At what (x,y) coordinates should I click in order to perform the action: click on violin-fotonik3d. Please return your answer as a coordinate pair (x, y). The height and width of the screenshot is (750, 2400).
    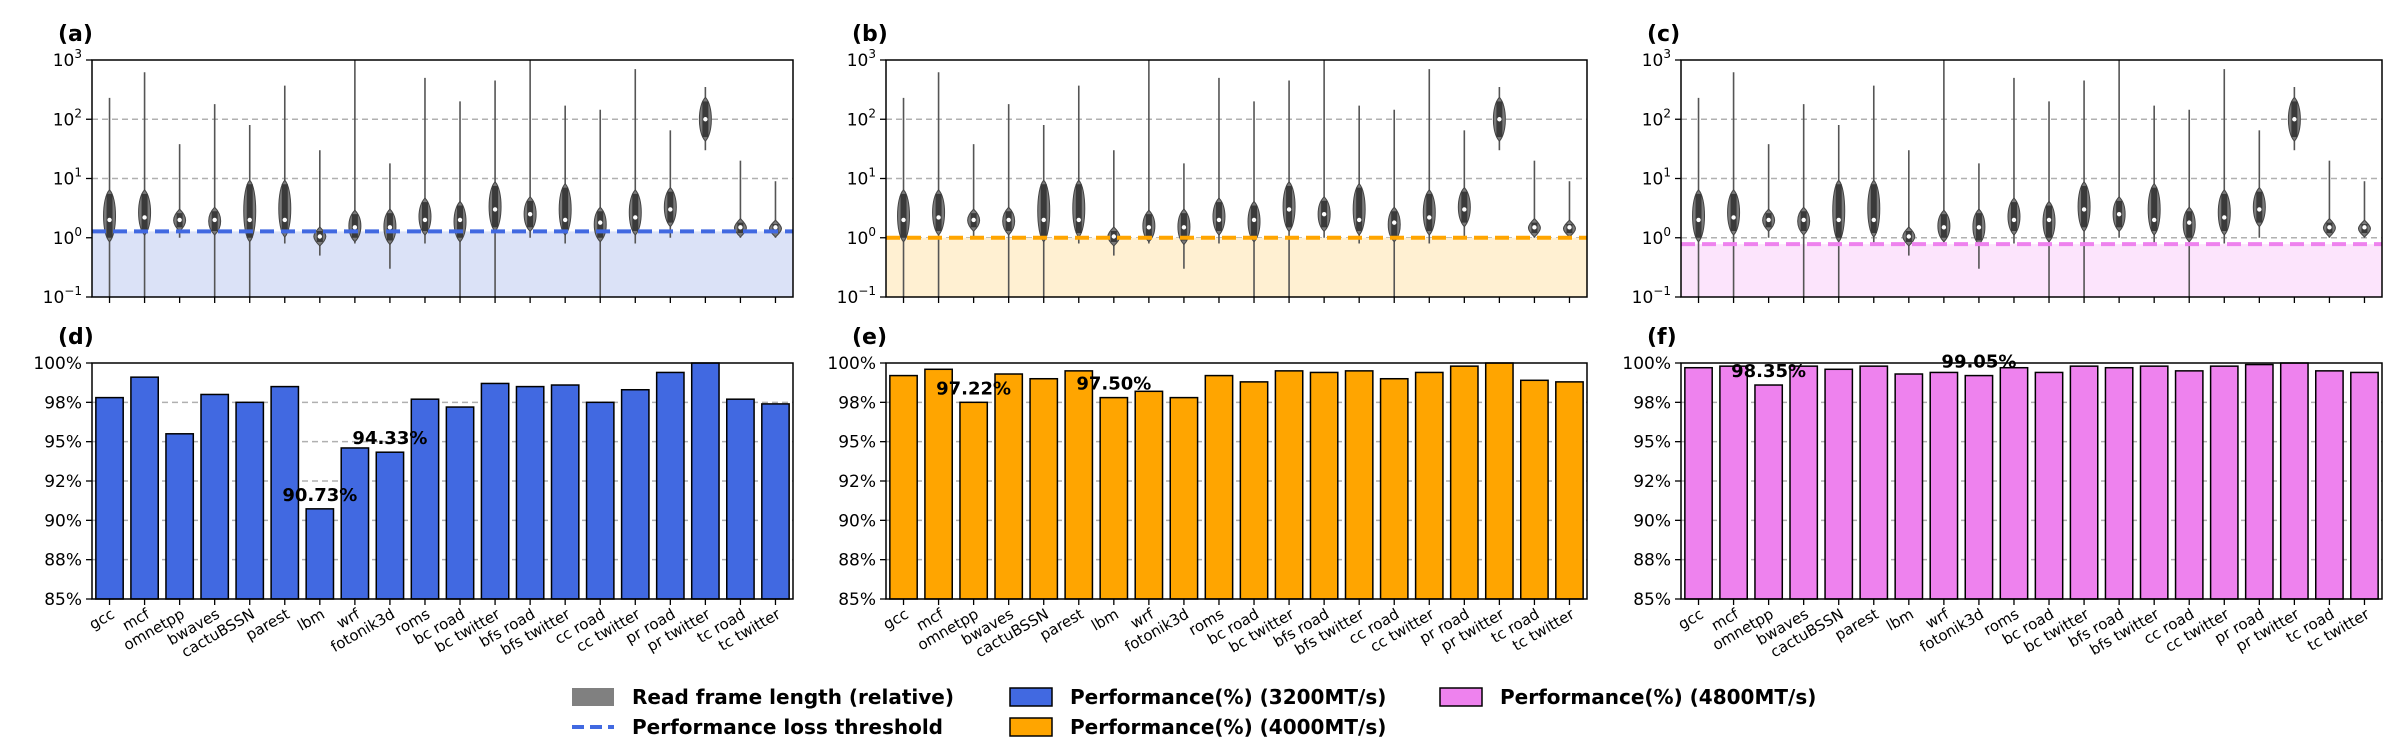
    Looking at the image, I should click on (1184, 216).